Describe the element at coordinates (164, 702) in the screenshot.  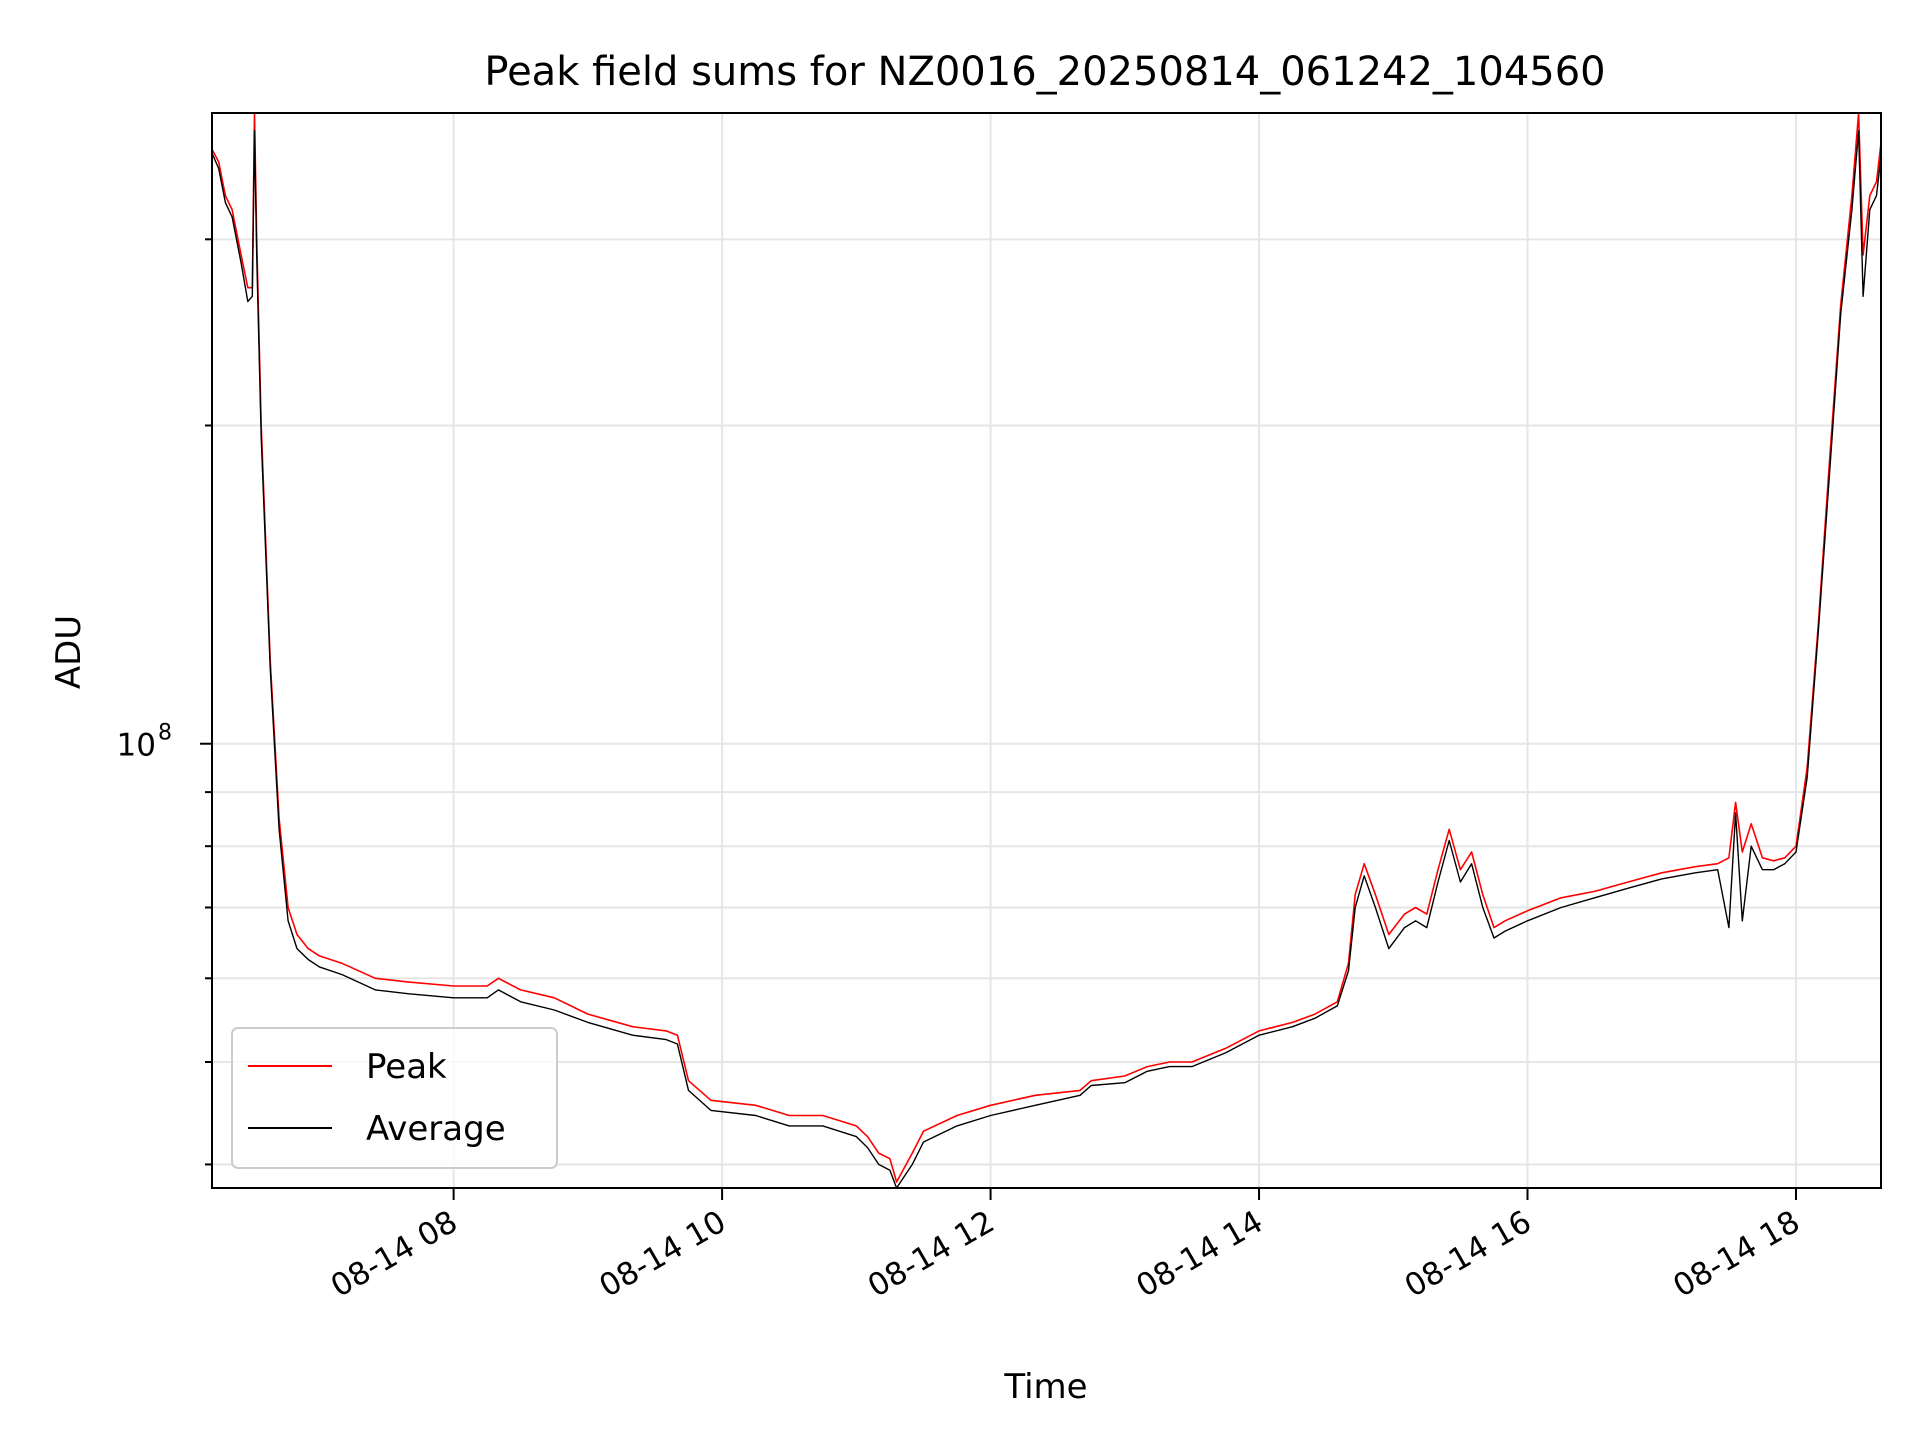
I see `y-axis: 10 8` at that location.